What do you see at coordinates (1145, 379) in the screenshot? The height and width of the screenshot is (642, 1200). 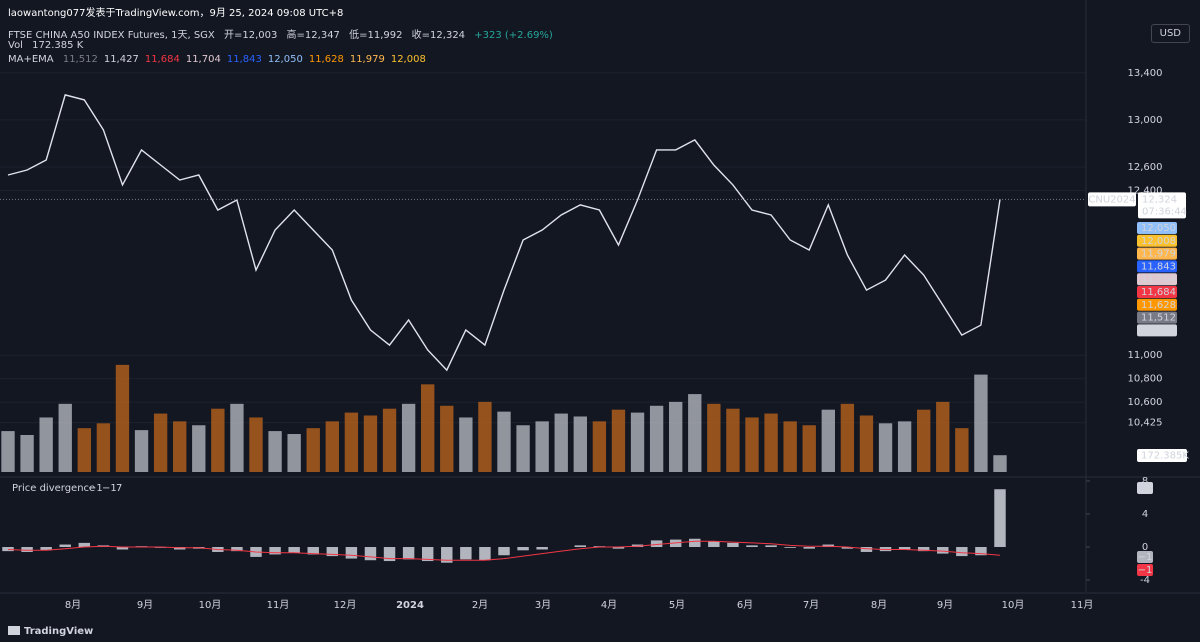 I see `y-tick-label: 10,800` at bounding box center [1145, 379].